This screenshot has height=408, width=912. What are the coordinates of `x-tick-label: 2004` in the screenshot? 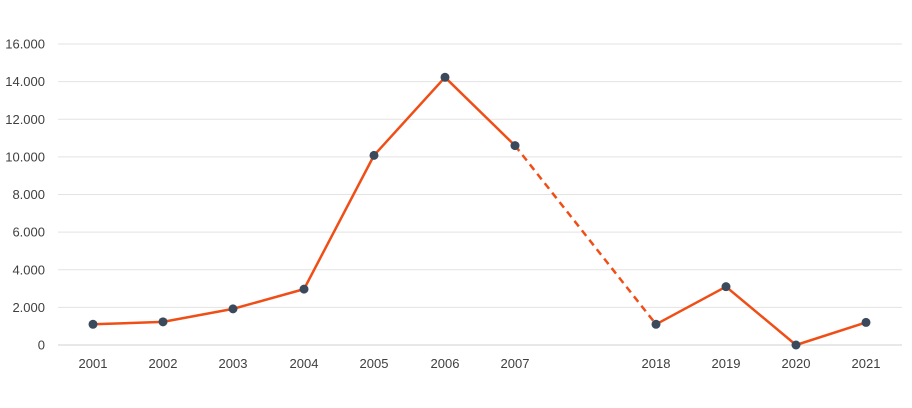 It's located at (304, 363).